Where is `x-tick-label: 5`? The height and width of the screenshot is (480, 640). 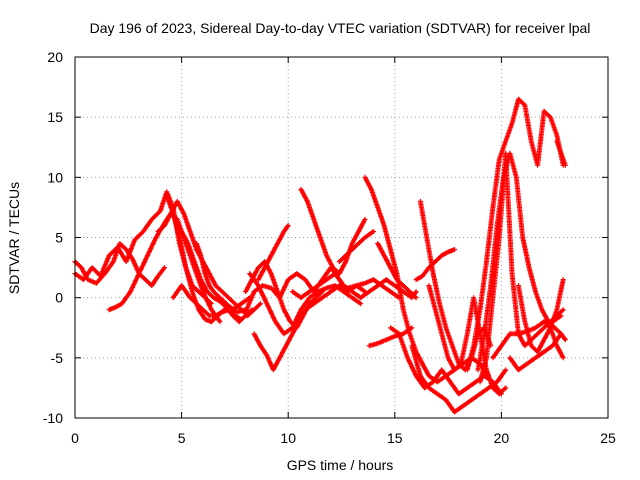 x-tick-label: 5 is located at coordinates (182, 438).